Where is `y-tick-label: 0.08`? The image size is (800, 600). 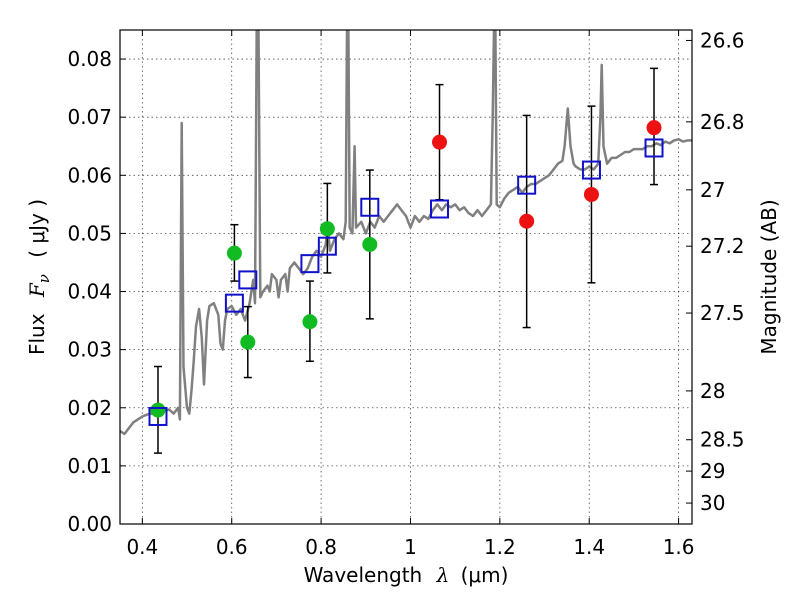 y-tick-label: 0.08 is located at coordinates (89, 59).